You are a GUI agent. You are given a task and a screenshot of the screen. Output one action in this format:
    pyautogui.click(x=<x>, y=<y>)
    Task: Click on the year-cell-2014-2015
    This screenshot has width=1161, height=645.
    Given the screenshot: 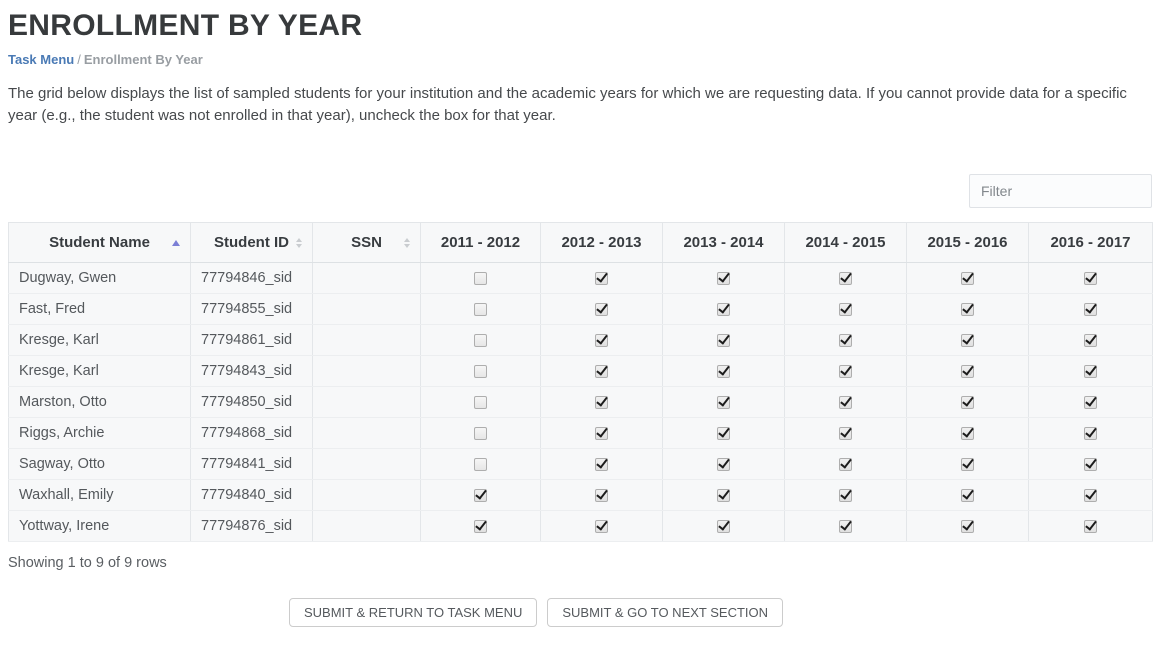 What is the action you would take?
    pyautogui.click(x=845, y=402)
    